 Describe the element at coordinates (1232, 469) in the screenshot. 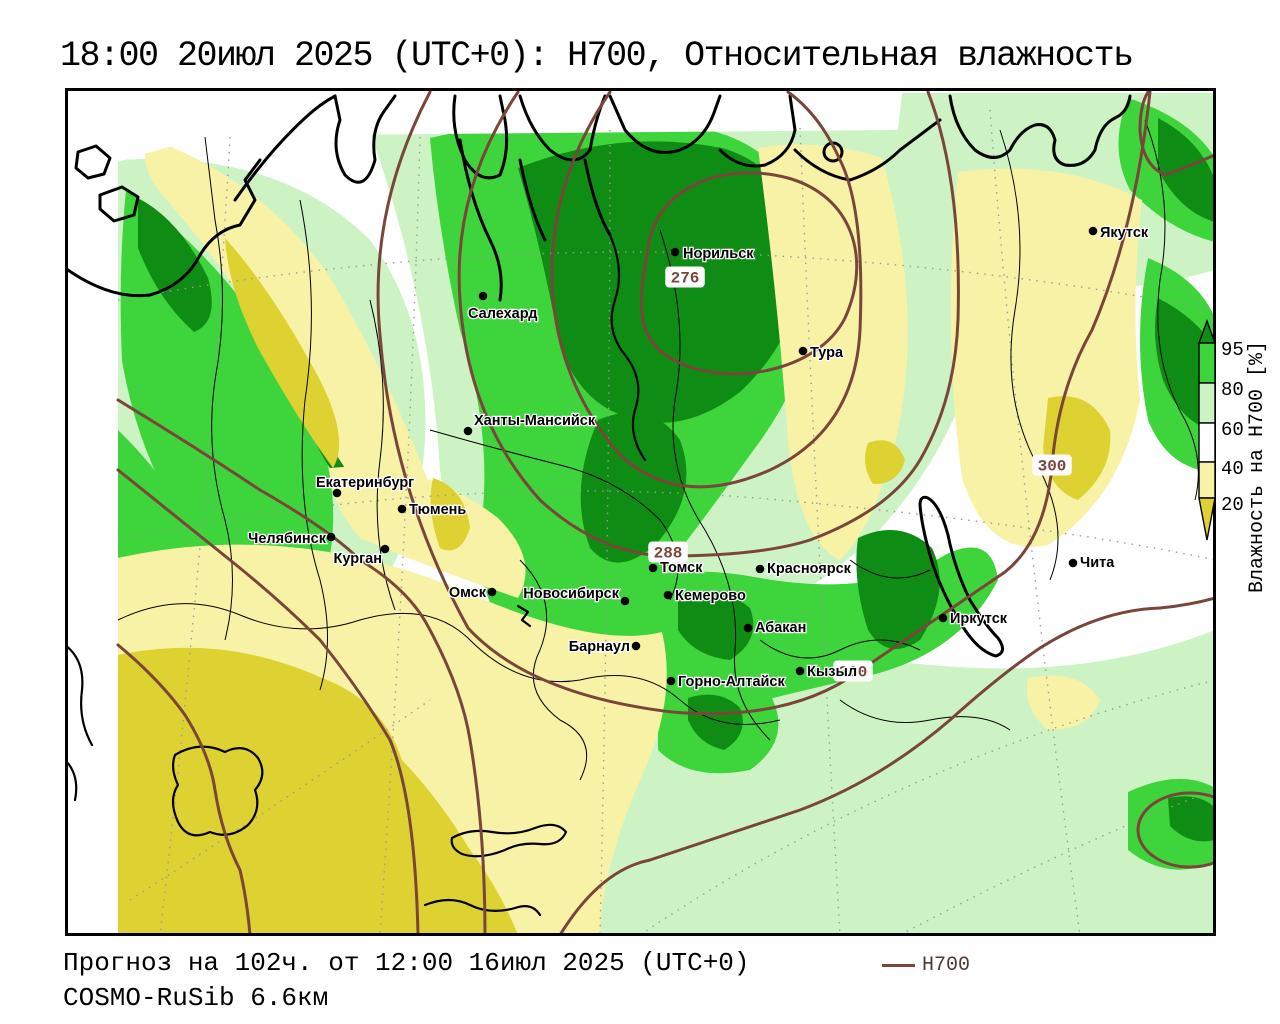

I see `colorbar-tick: 40` at that location.